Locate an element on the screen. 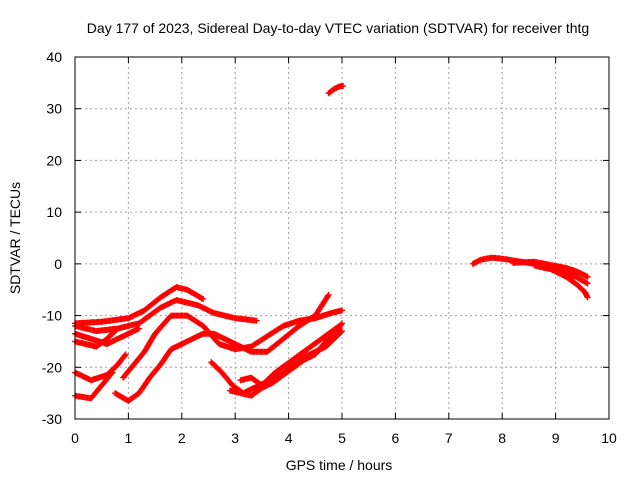  x-tick-label: 0 is located at coordinates (75, 438).